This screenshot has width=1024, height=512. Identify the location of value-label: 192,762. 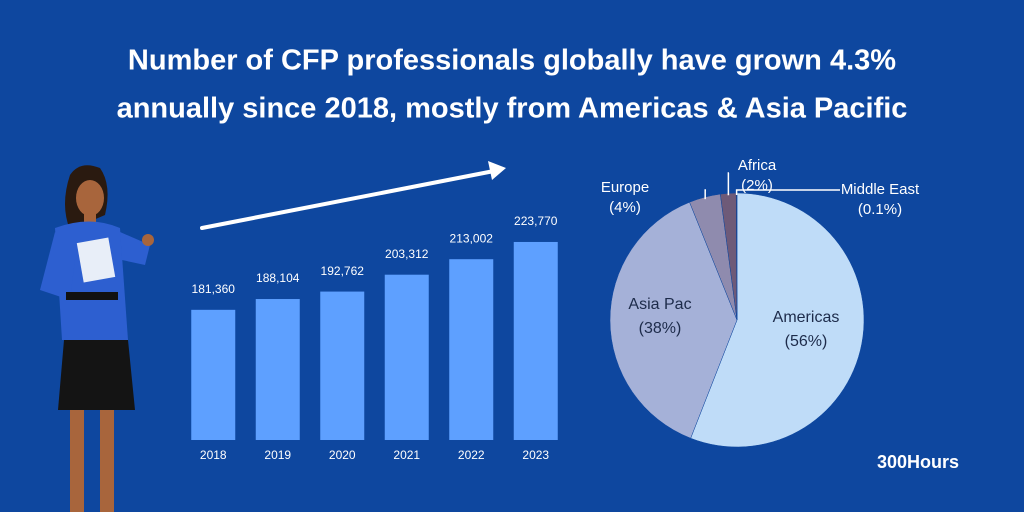
(343, 271).